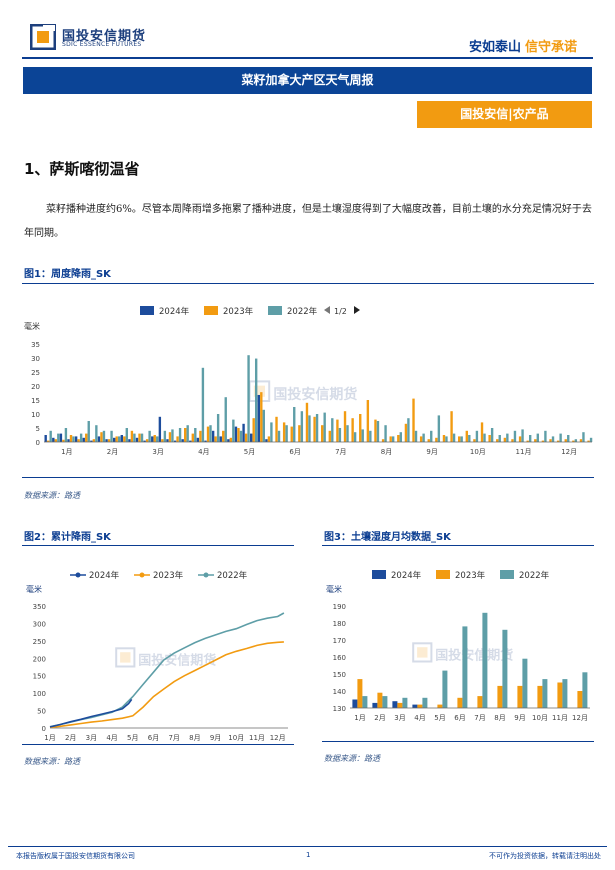  Describe the element at coordinates (307, 58) in the screenshot. I see `header-divider` at that location.